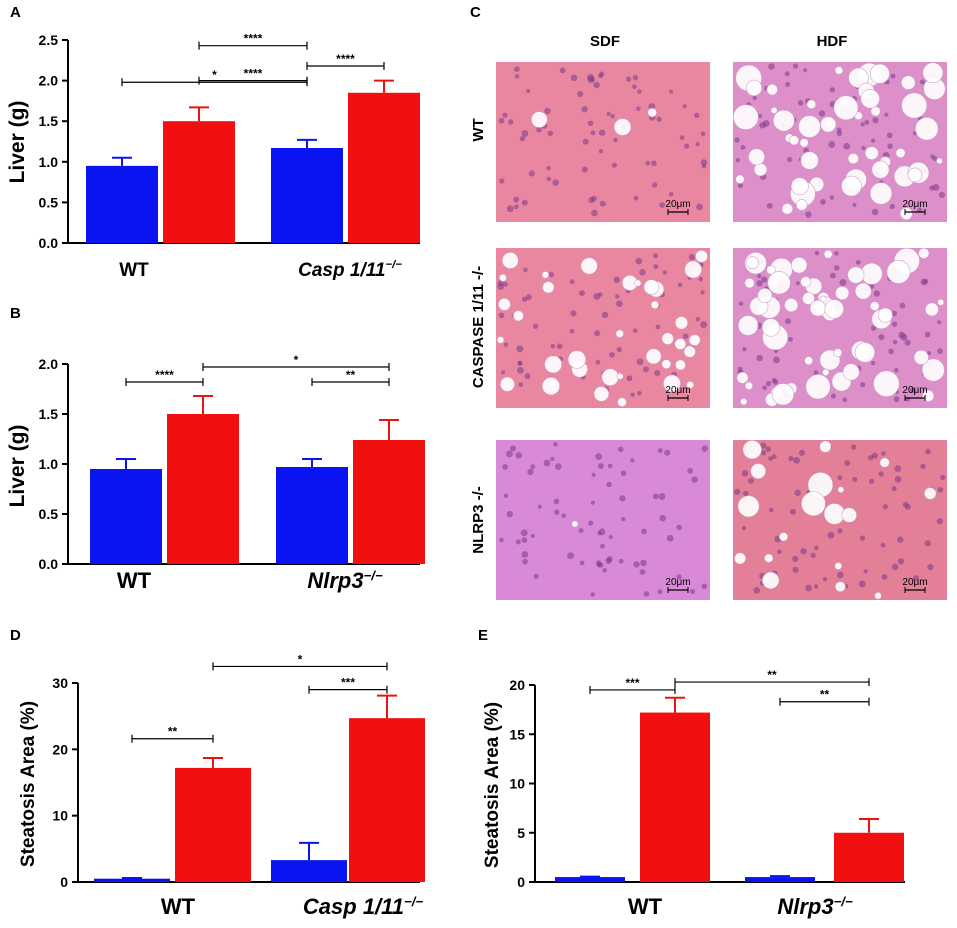  I want to click on column-title-hdf: HDF, so click(832, 41).